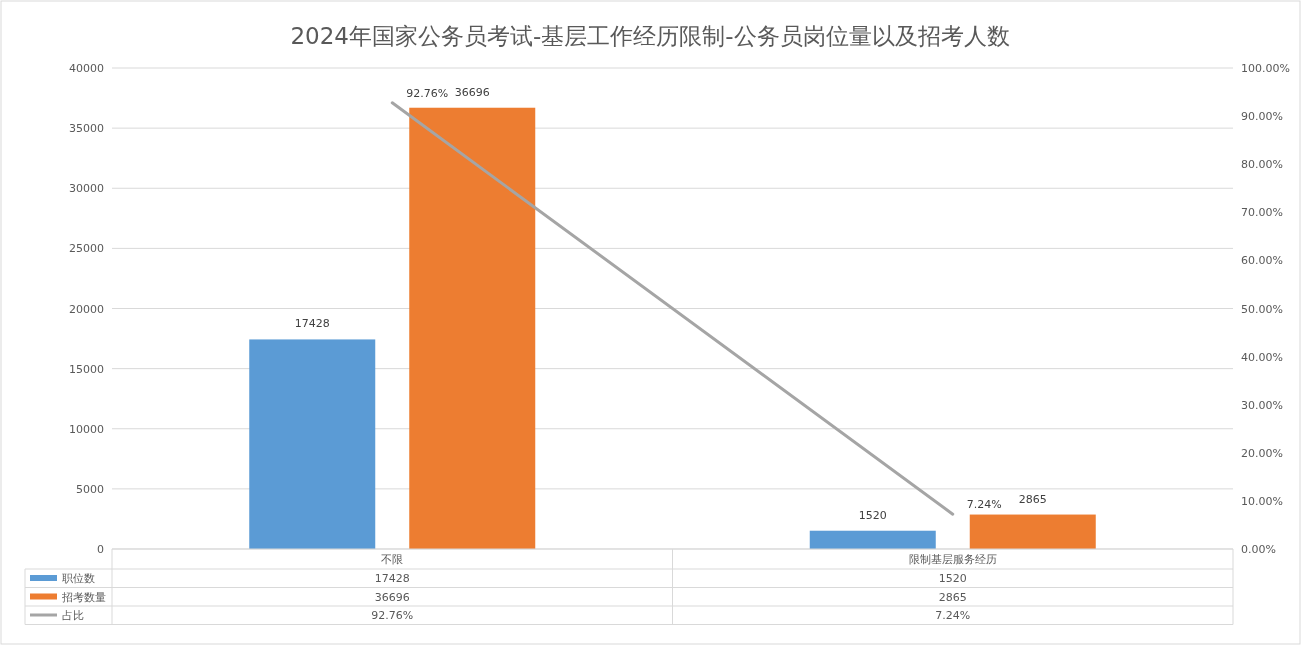  Describe the element at coordinates (472, 92) in the screenshot. I see `text: 36696` at that location.